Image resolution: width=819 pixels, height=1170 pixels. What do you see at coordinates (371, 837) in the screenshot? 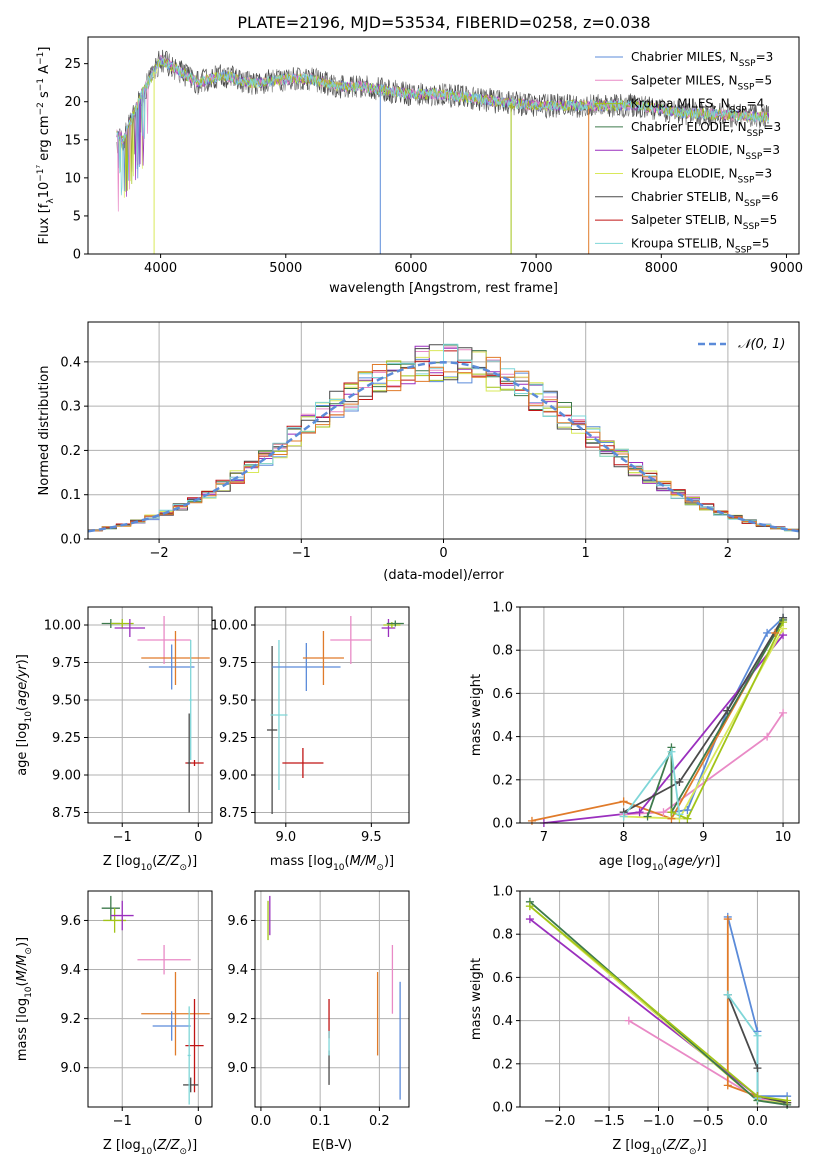
I see `x-tick-label: 9.5` at bounding box center [371, 837].